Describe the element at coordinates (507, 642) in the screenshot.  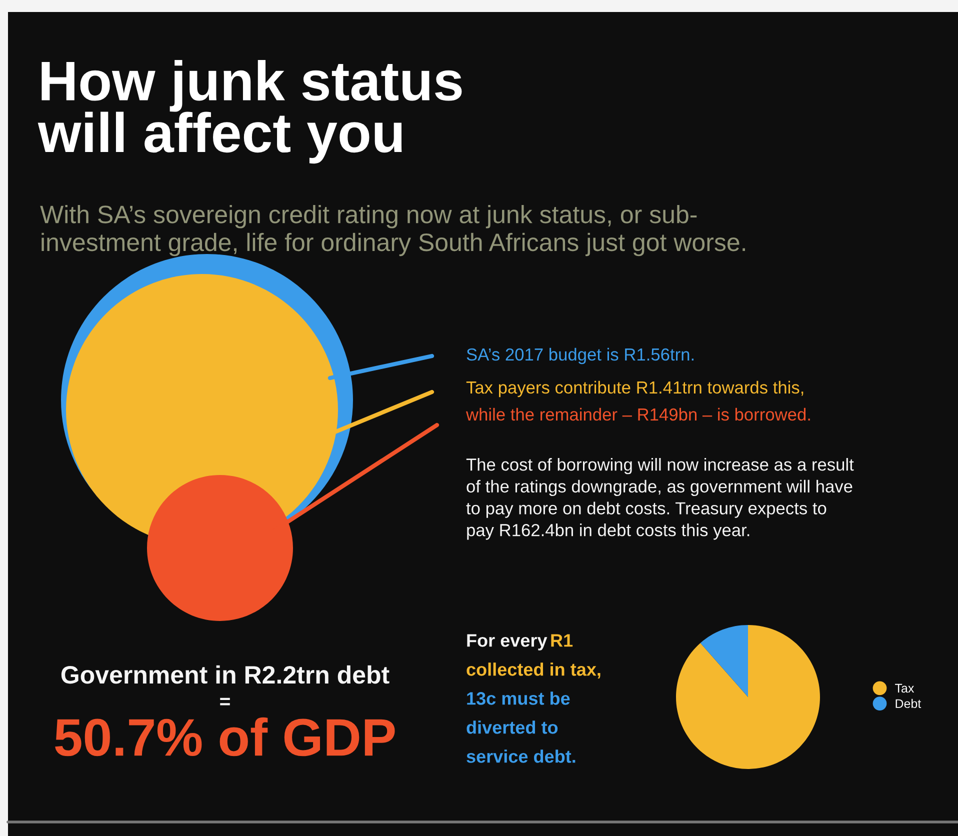
I see `text: For every` at that location.